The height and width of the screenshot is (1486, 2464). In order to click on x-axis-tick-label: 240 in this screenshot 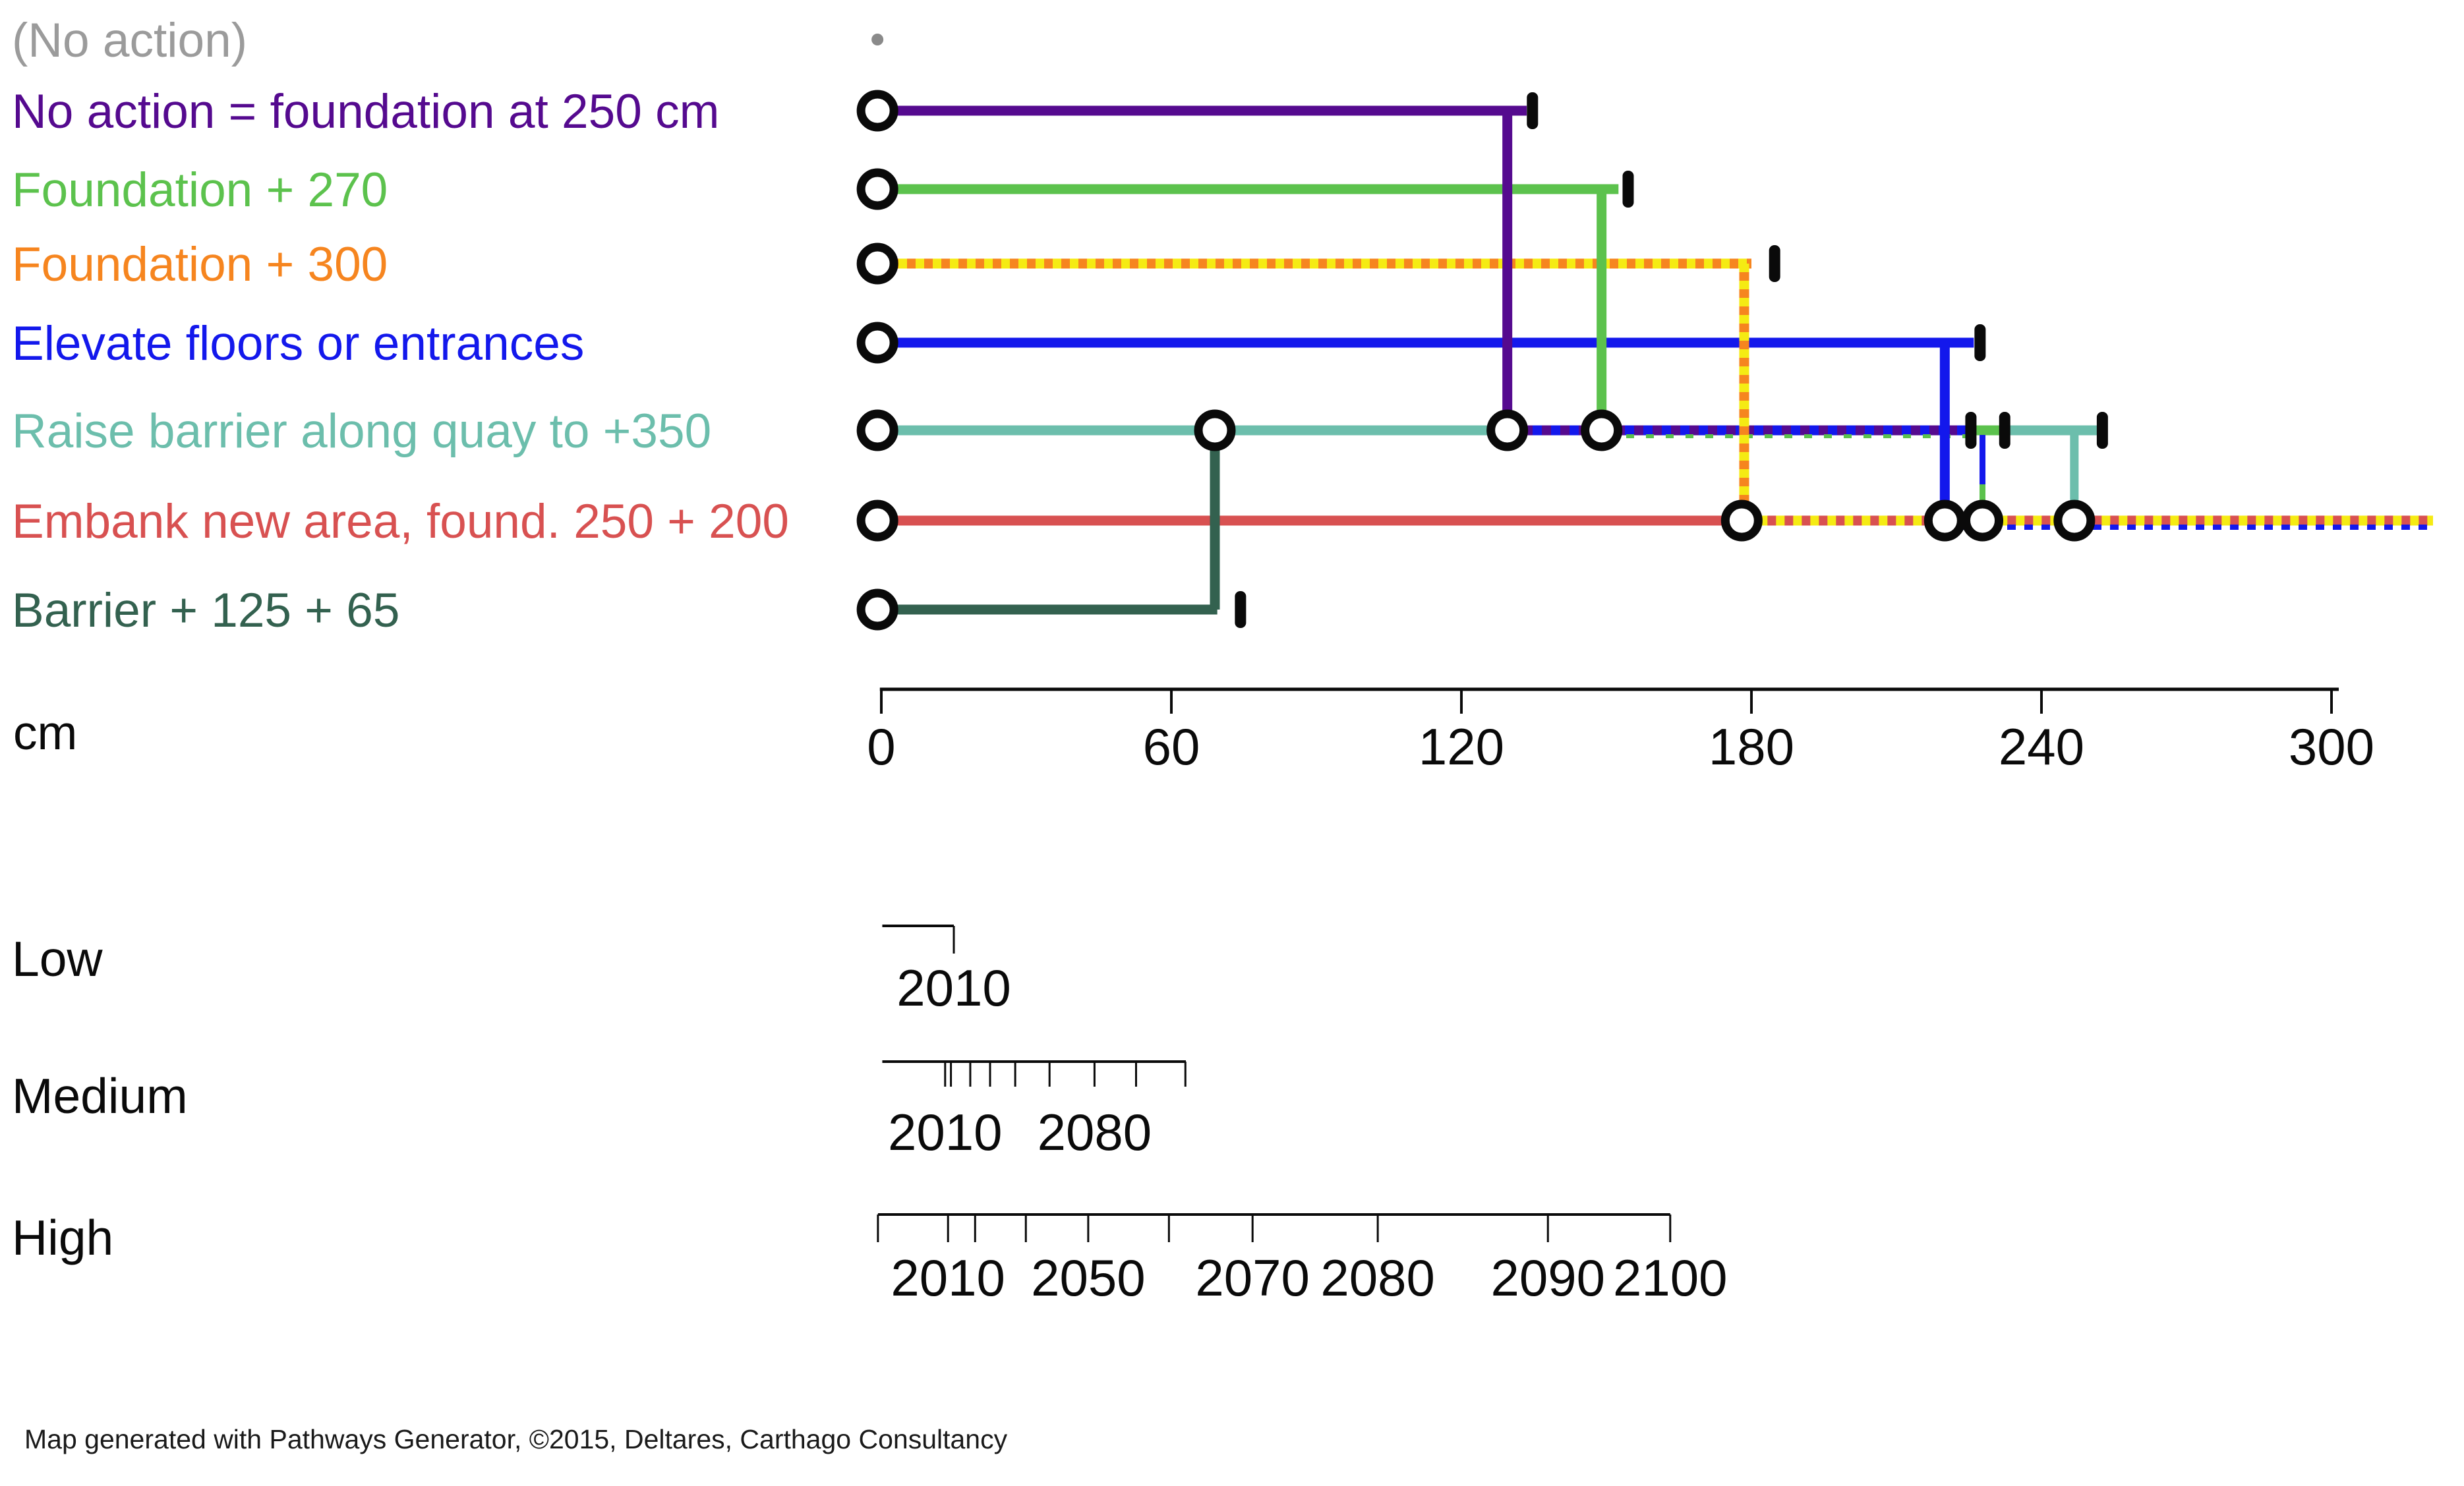, I will do `click(2041, 747)`.